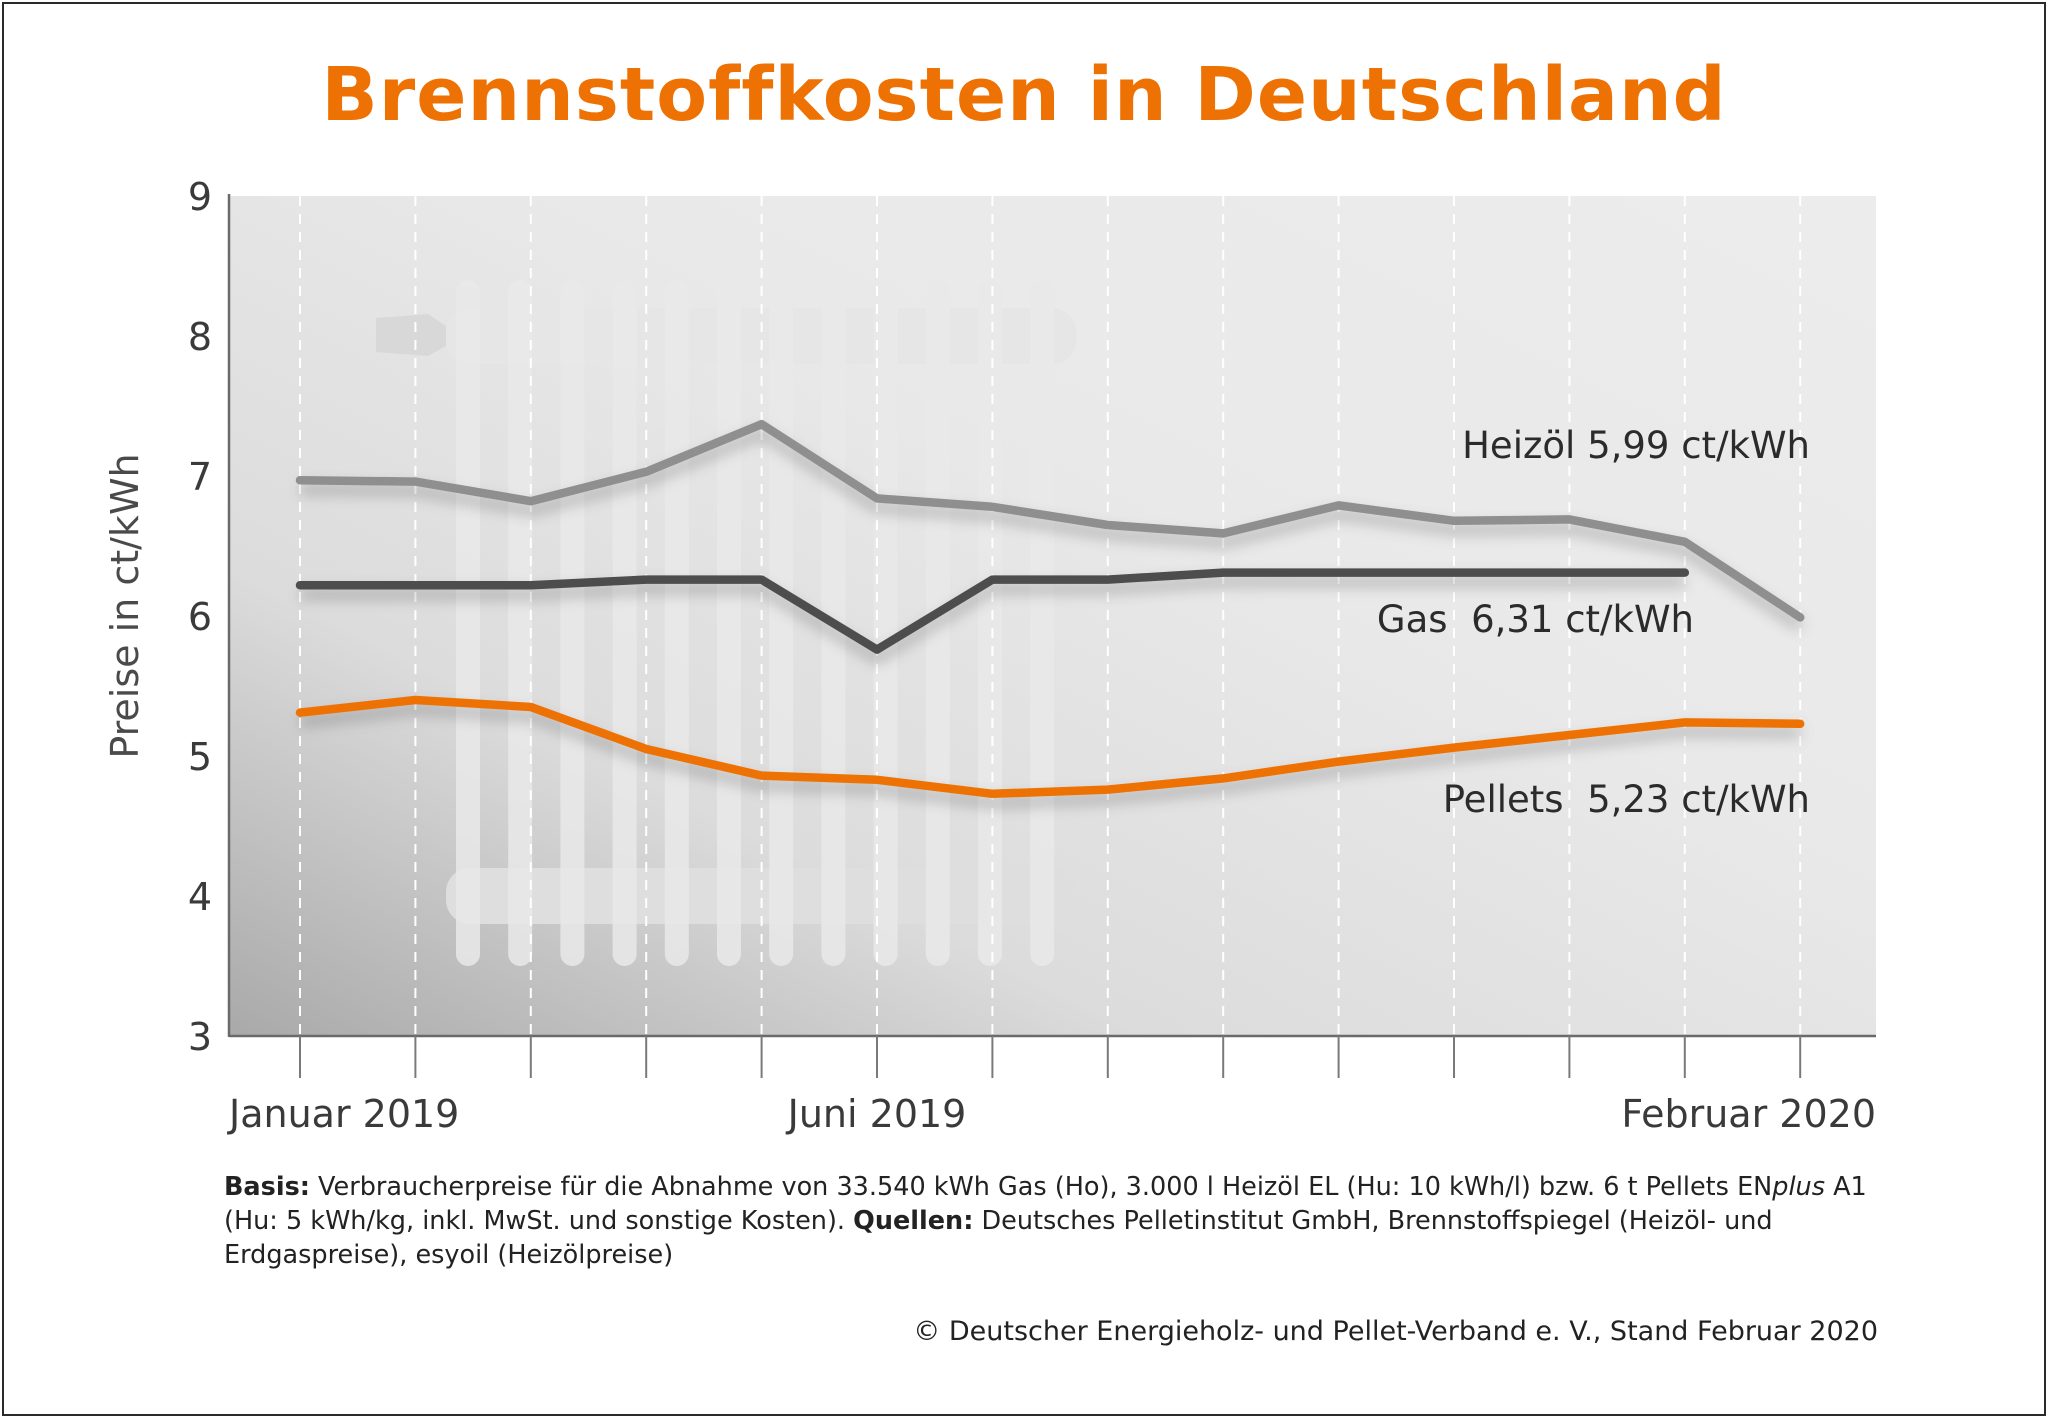 The image size is (2048, 1418). I want to click on y-tick-label: 3, so click(200, 1037).